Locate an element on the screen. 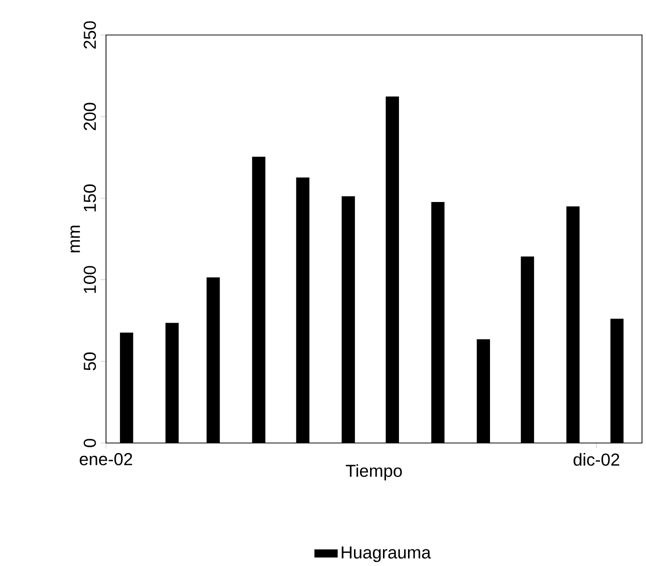 This screenshot has width=646, height=566. y-tick-label: 150 is located at coordinates (90, 198).